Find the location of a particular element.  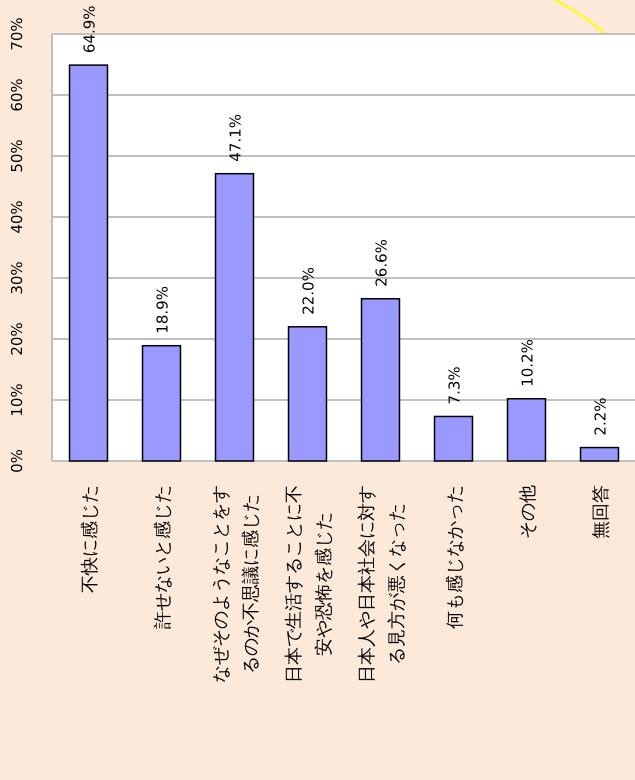

data-label: 22.0% is located at coordinates (309, 291).